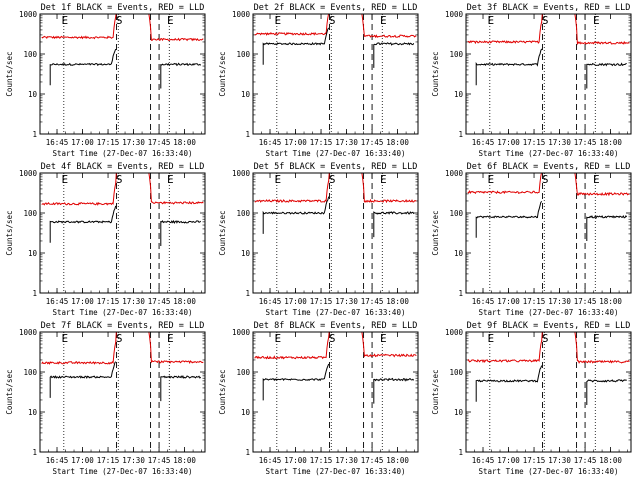 This screenshot has height=480, width=640. What do you see at coordinates (549, 8) in the screenshot?
I see `panel-title: Det 3f BLACK = Events, RED = LLD` at bounding box center [549, 8].